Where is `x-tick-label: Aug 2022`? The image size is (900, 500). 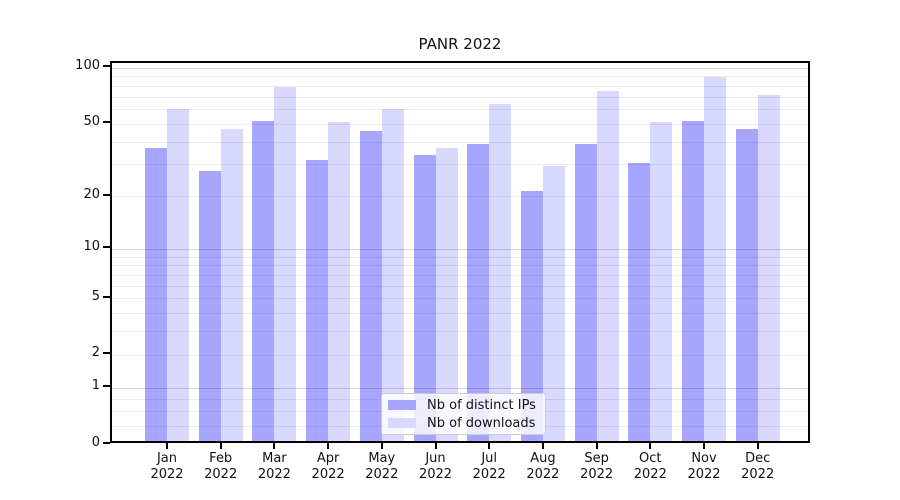 x-tick-label: Aug 2022 is located at coordinates (543, 467).